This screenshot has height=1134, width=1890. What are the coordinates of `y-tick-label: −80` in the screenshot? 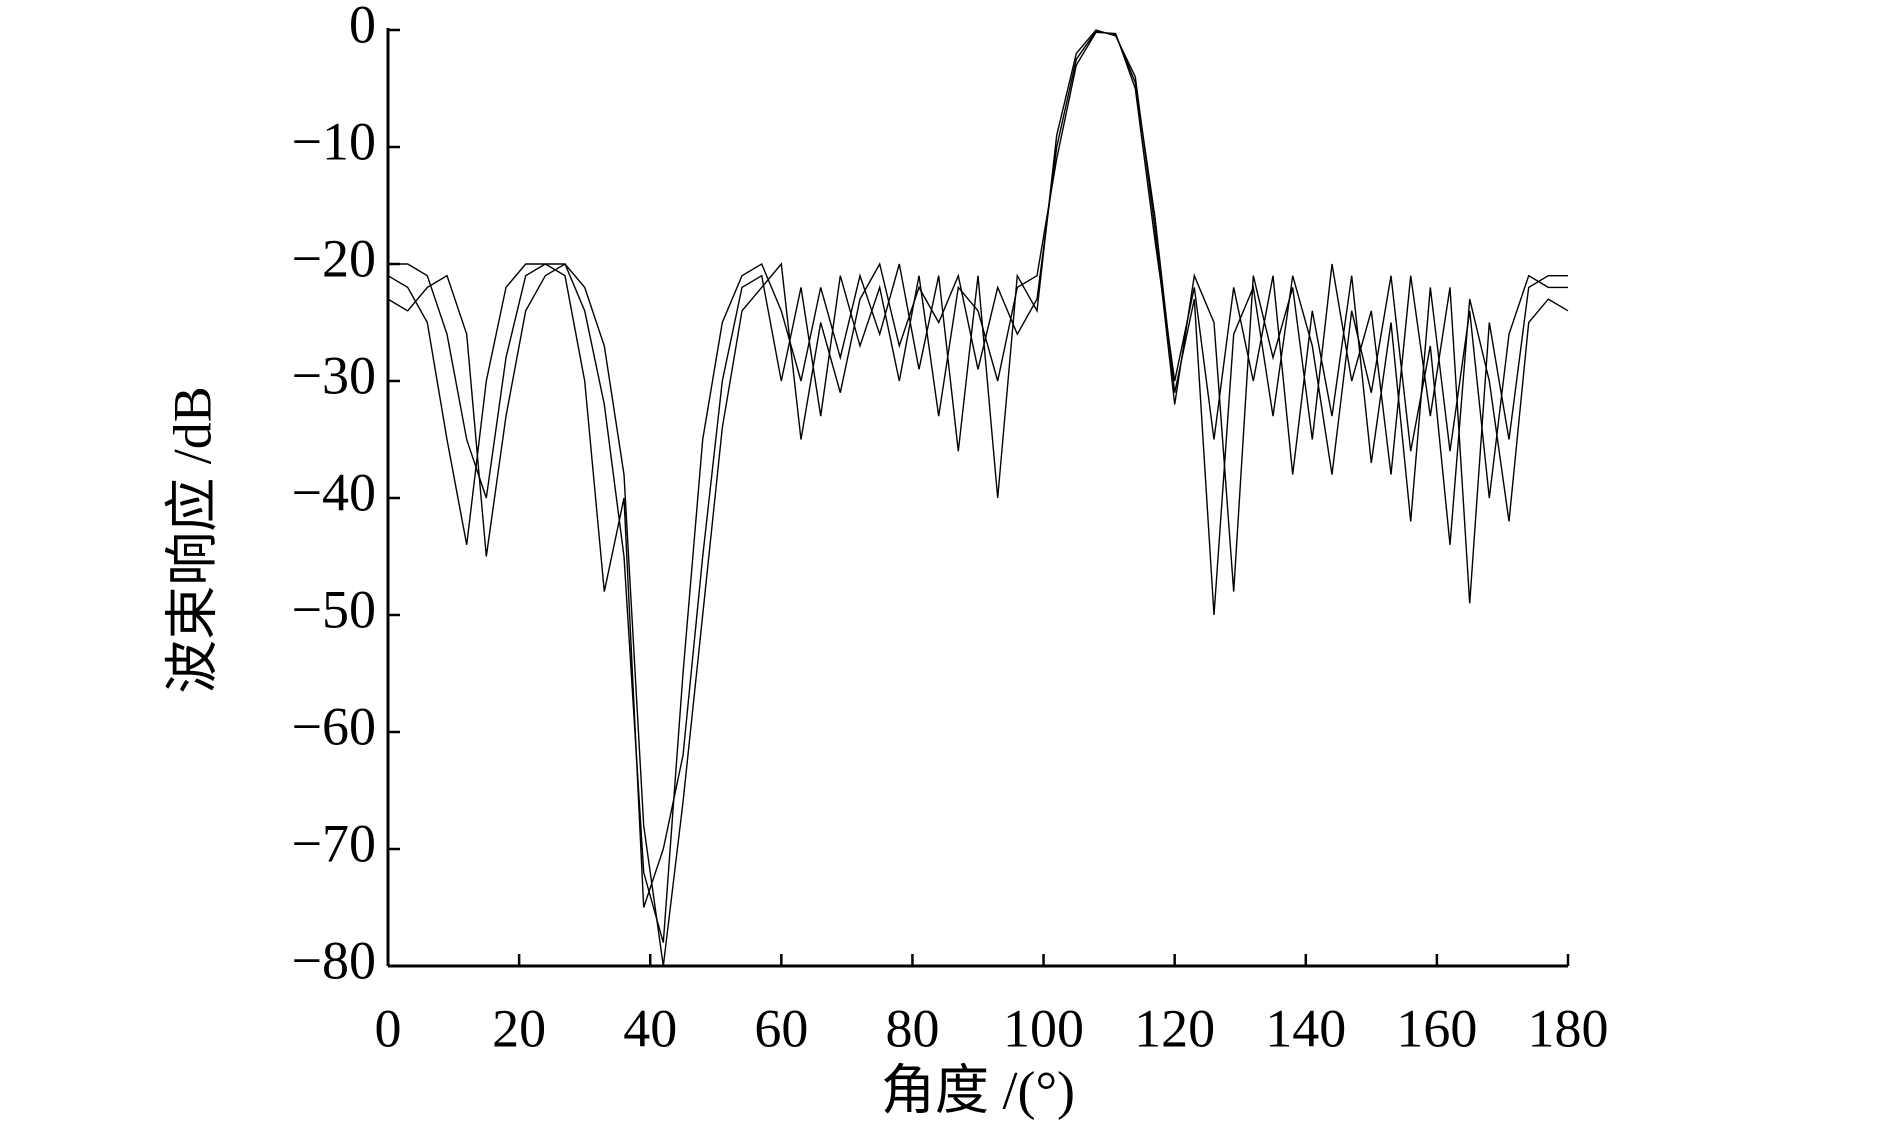 It's located at (334, 960).